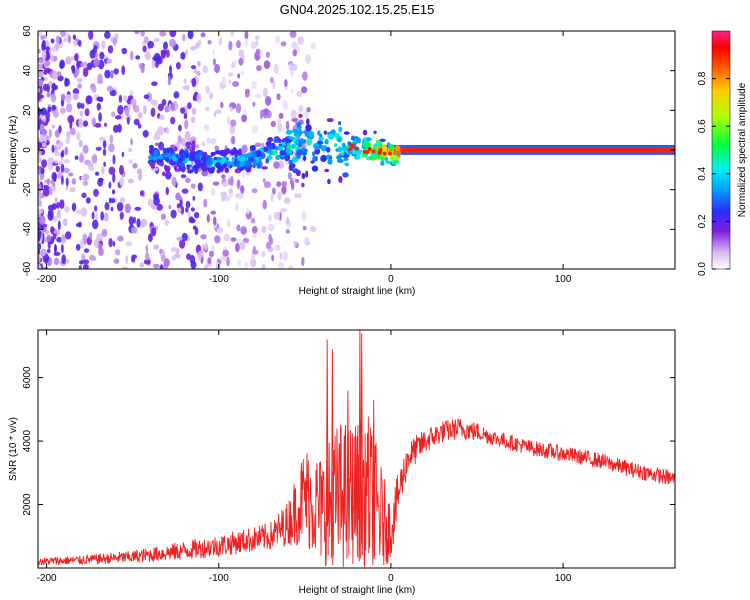 This screenshot has height=600, width=750. What do you see at coordinates (391, 578) in the screenshot?
I see `x-tick-label: 0` at bounding box center [391, 578].